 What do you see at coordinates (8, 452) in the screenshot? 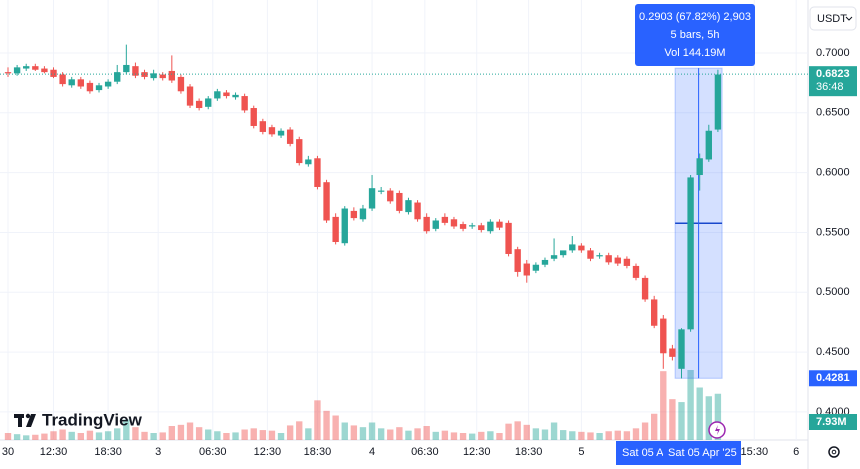
I see `x-tick-label: 30` at bounding box center [8, 452].